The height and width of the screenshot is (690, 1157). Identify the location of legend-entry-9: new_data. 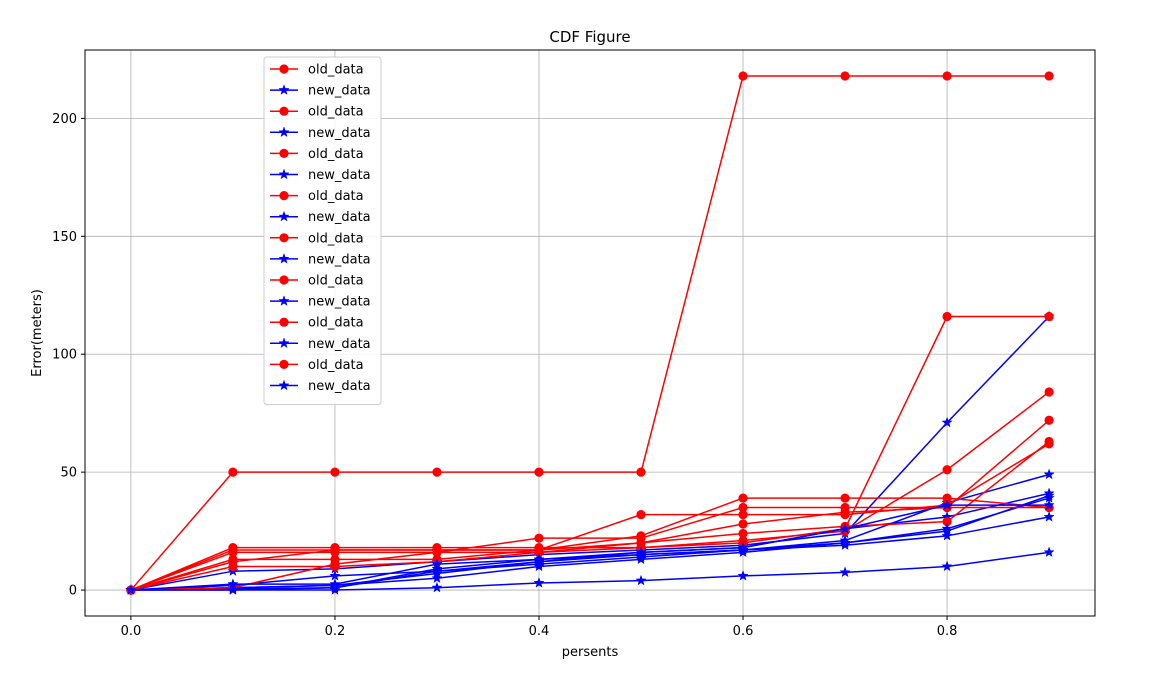
(320, 259).